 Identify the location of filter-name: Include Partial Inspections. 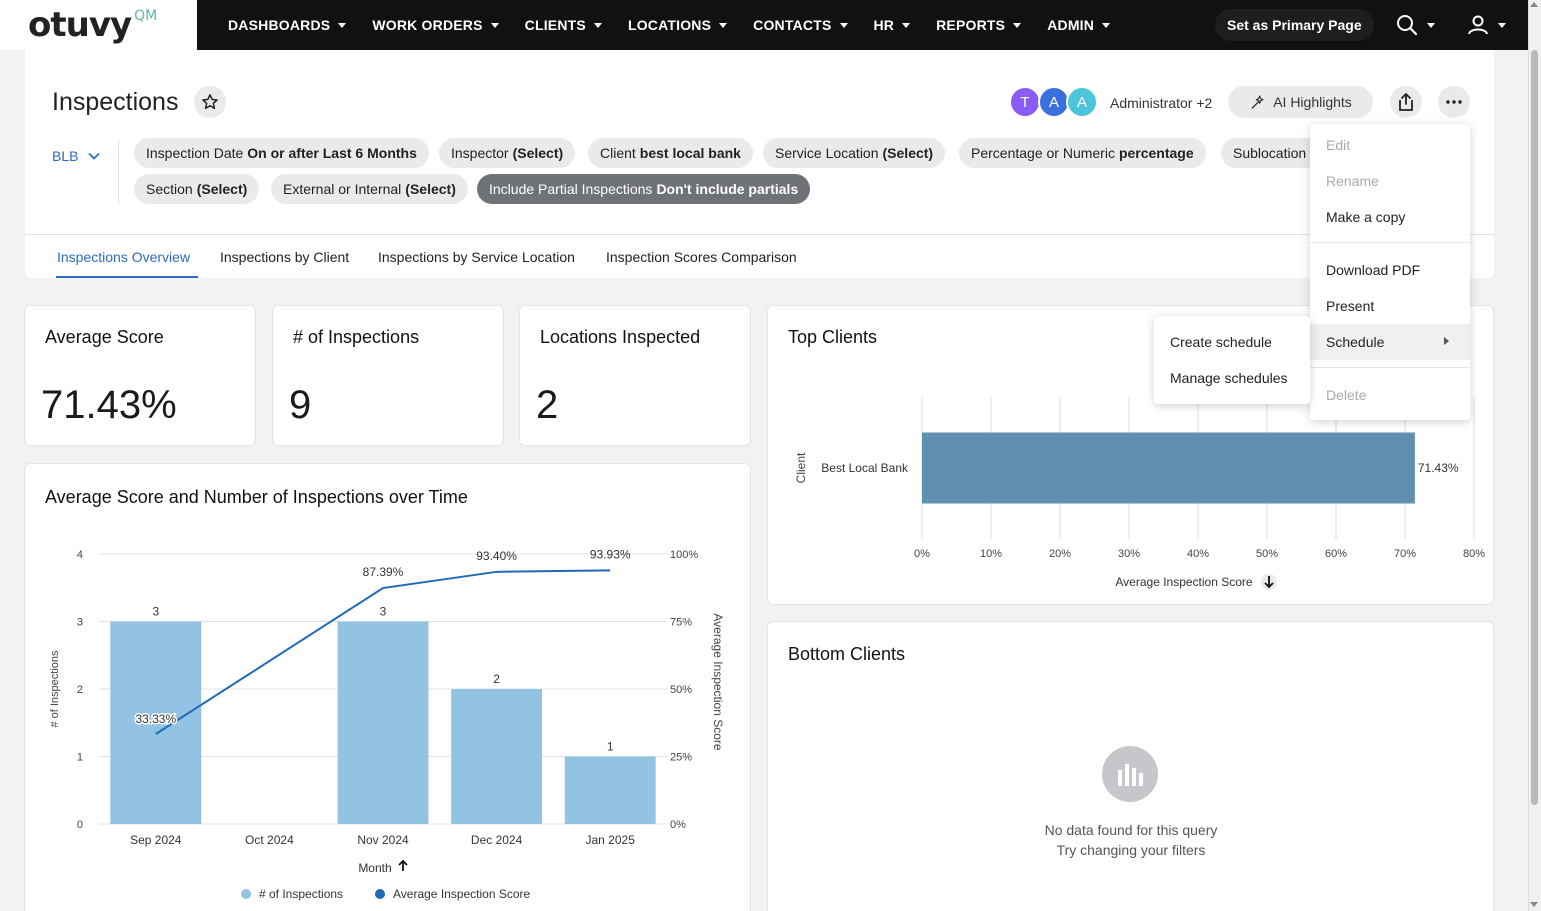
(571, 189).